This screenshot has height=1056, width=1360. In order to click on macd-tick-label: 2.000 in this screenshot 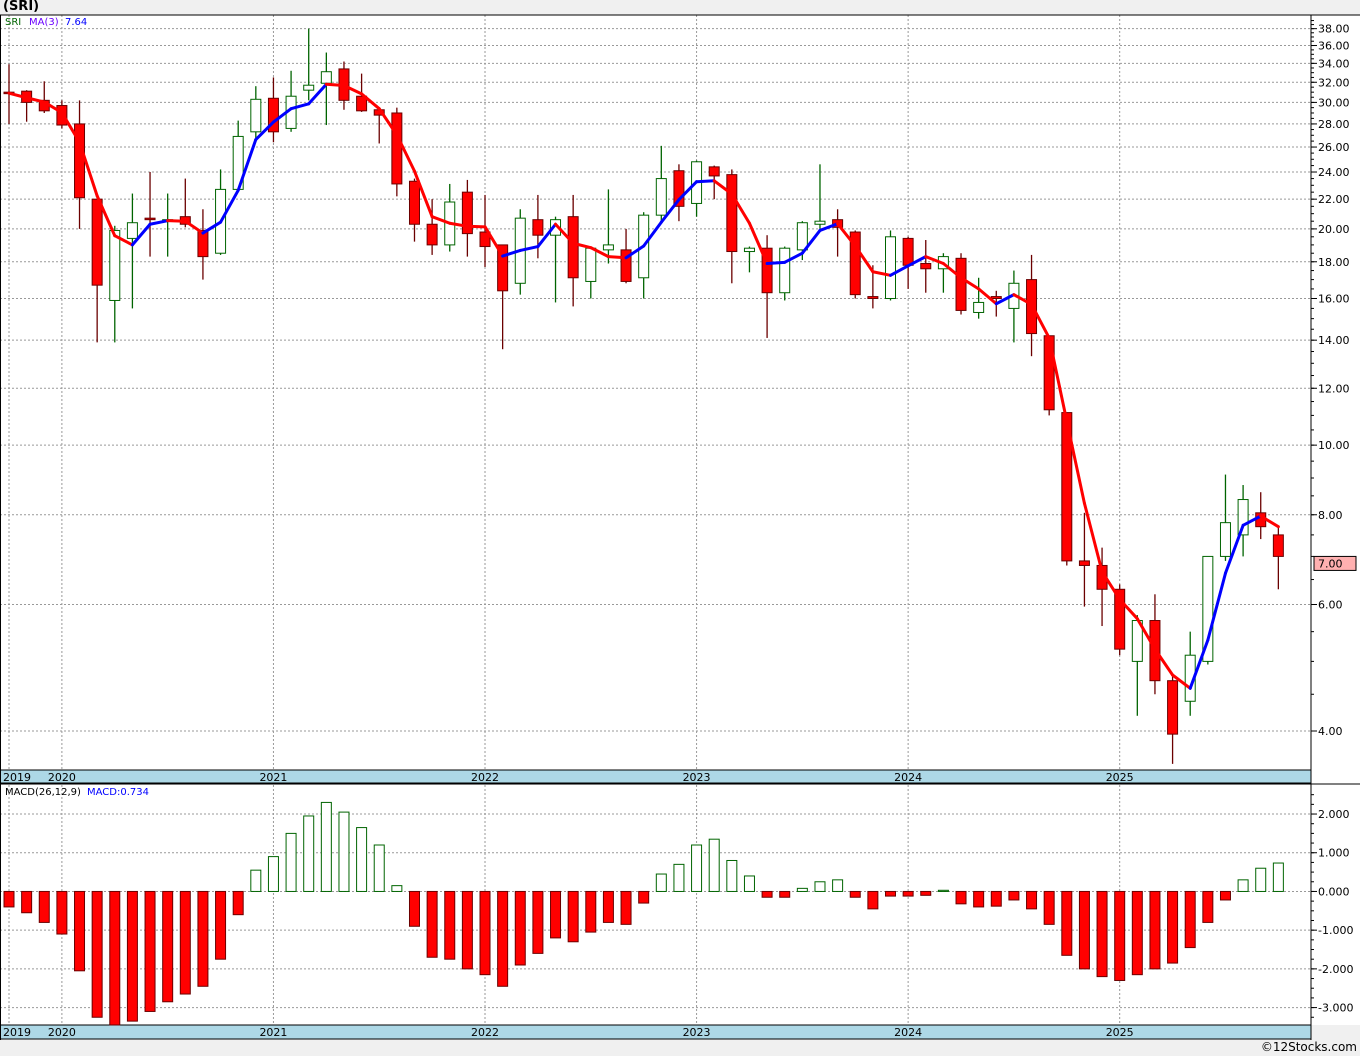, I will do `click(1334, 814)`.